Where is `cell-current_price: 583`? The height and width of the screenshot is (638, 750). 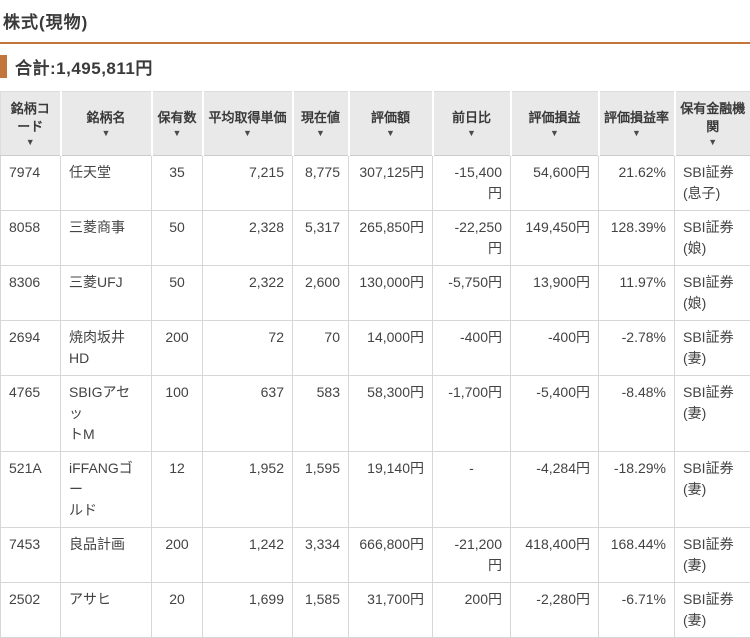 cell-current_price: 583 is located at coordinates (320, 413).